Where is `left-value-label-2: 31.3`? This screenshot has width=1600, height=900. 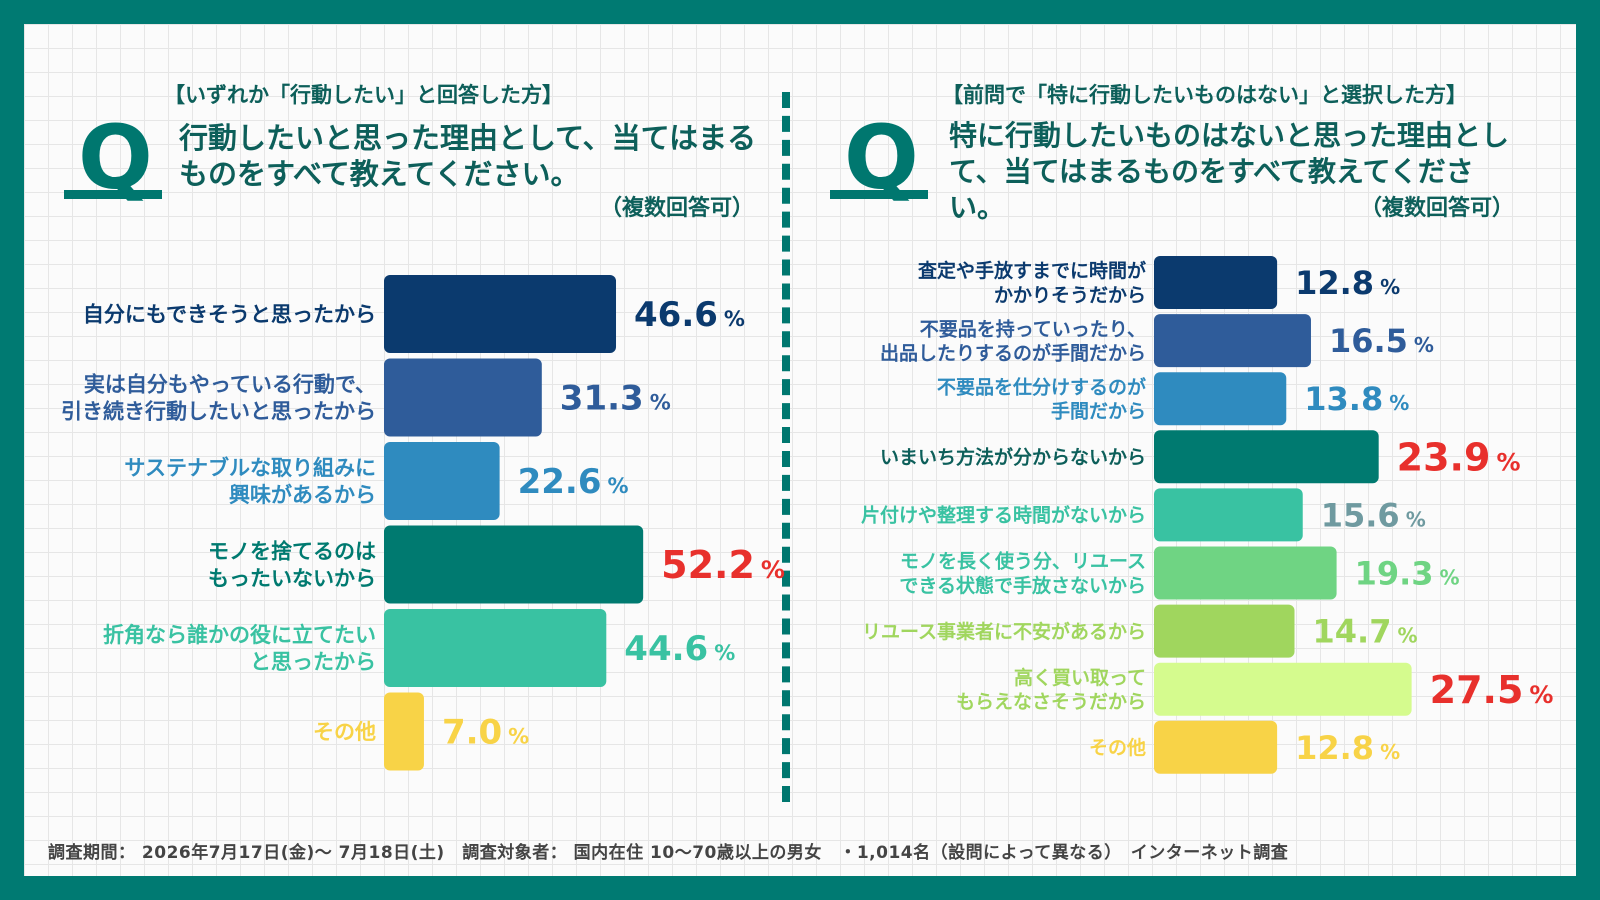 left-value-label-2: 31.3 is located at coordinates (602, 399).